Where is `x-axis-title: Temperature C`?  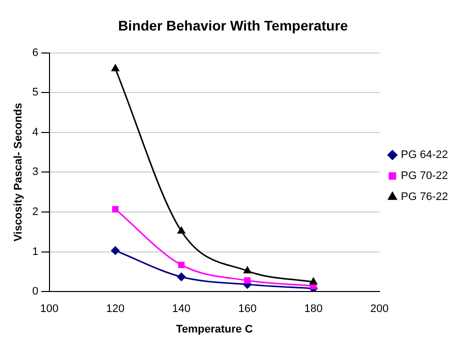
x-axis-title: Temperature C is located at coordinates (214, 329).